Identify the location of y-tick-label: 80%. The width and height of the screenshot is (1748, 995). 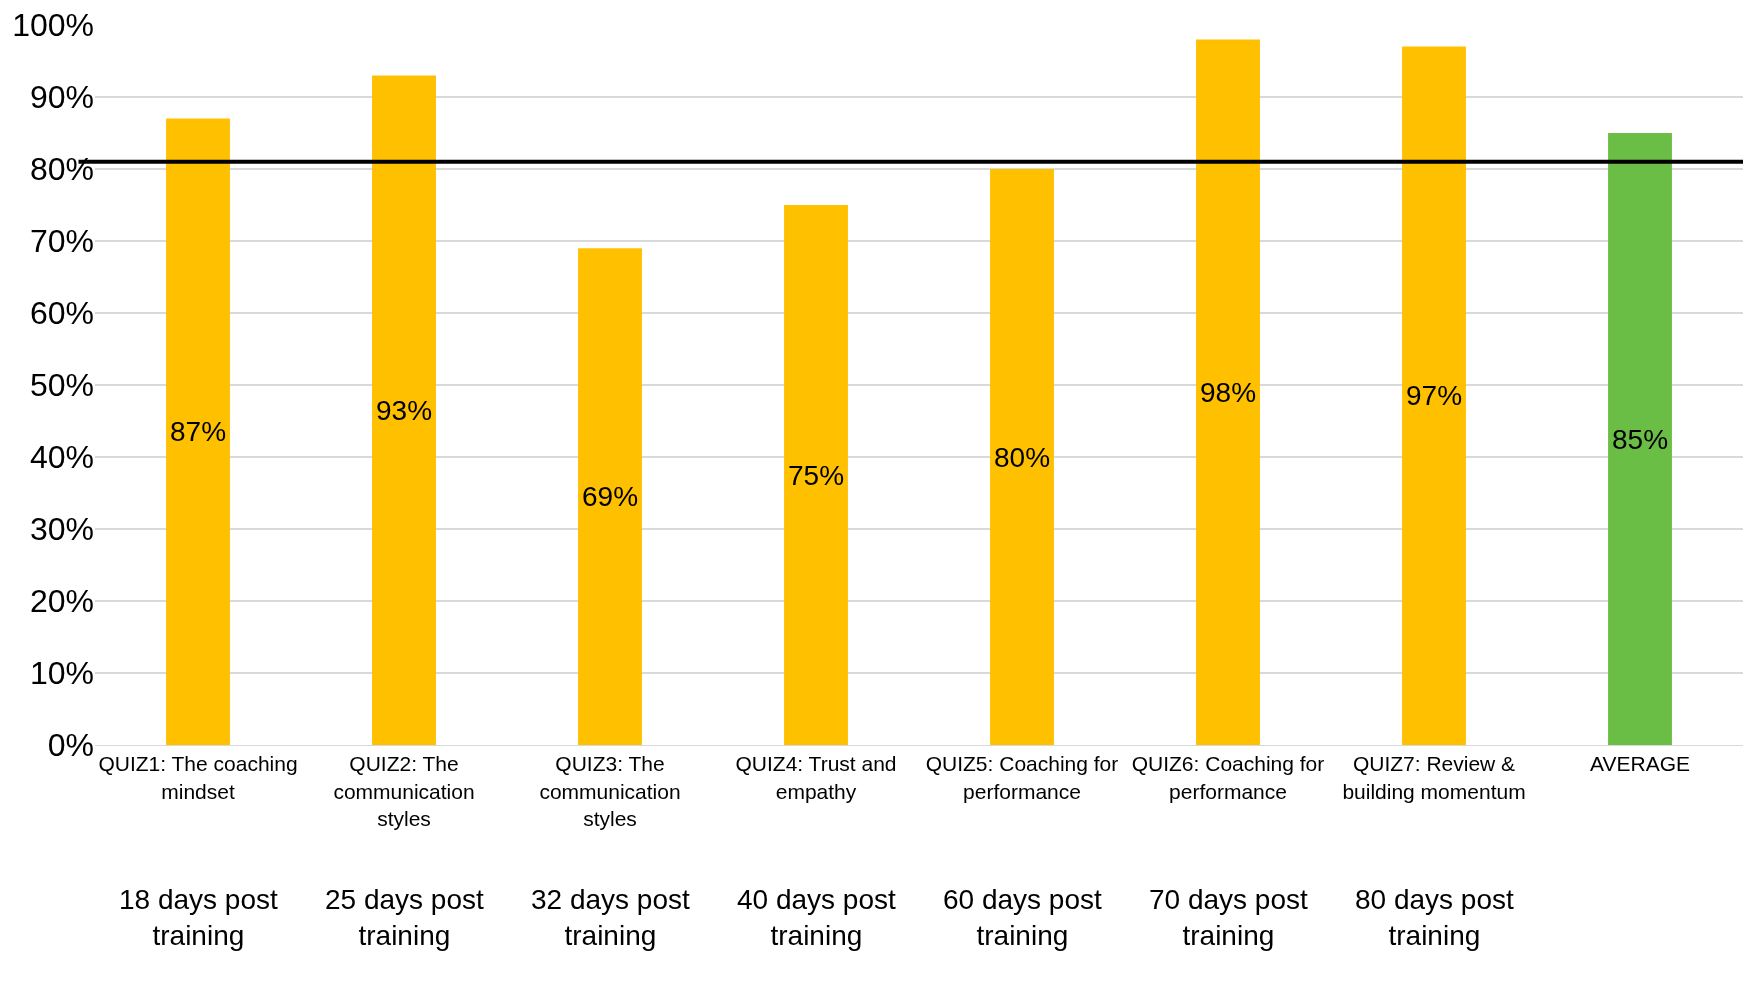
(61, 169).